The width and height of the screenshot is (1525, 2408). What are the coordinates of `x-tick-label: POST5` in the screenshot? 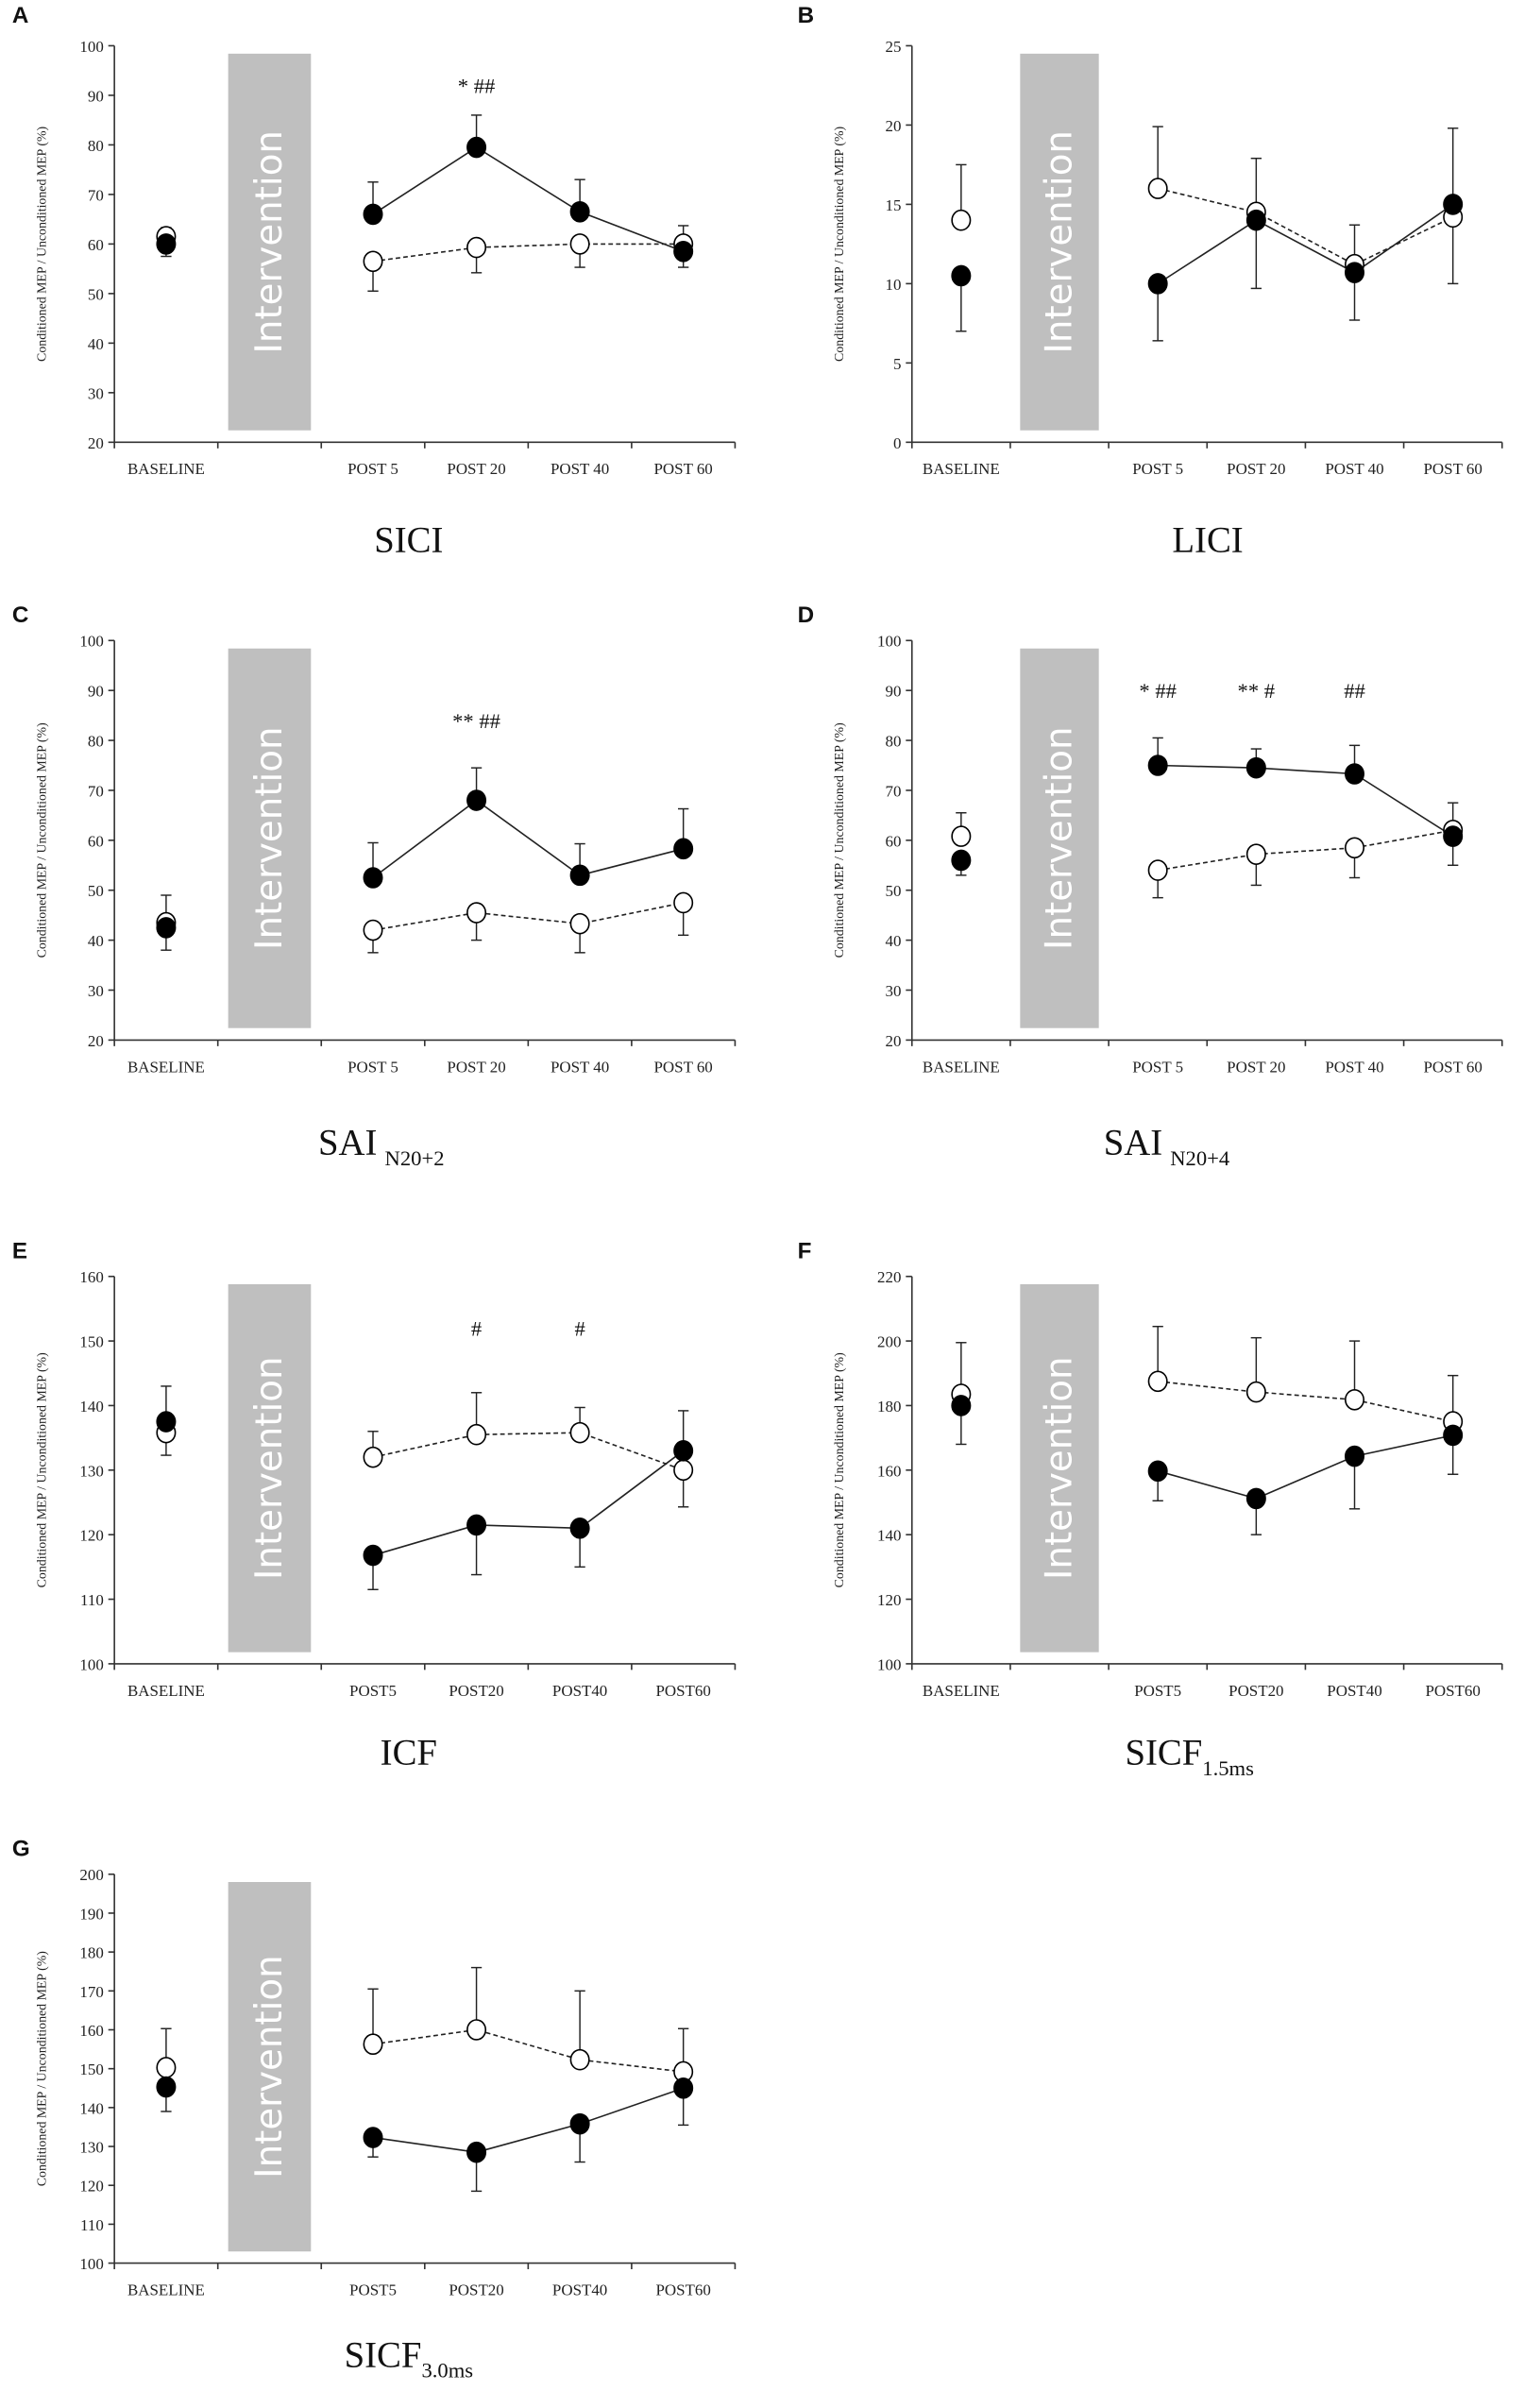 It's located at (1157, 1691).